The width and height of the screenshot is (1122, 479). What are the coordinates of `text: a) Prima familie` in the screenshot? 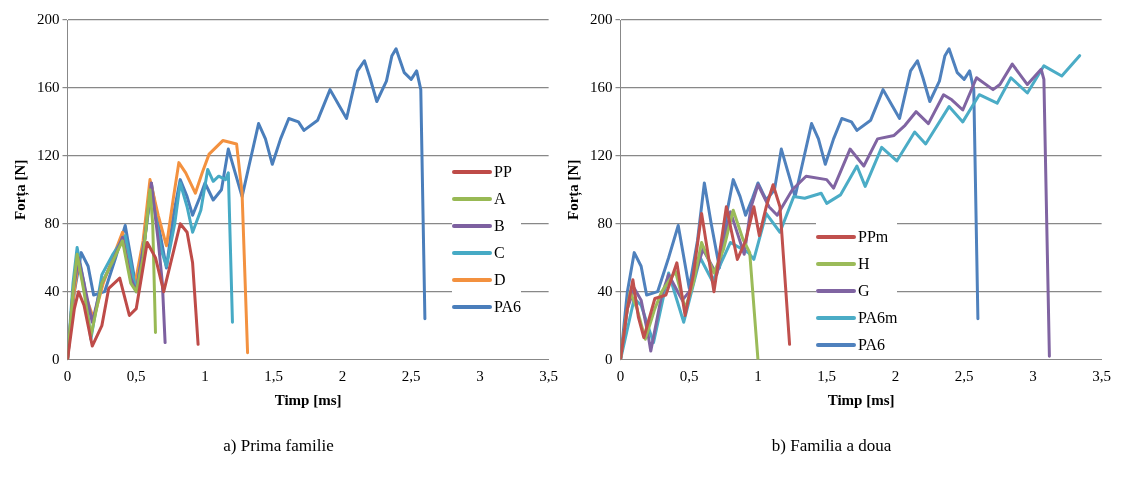 It's located at (278, 446).